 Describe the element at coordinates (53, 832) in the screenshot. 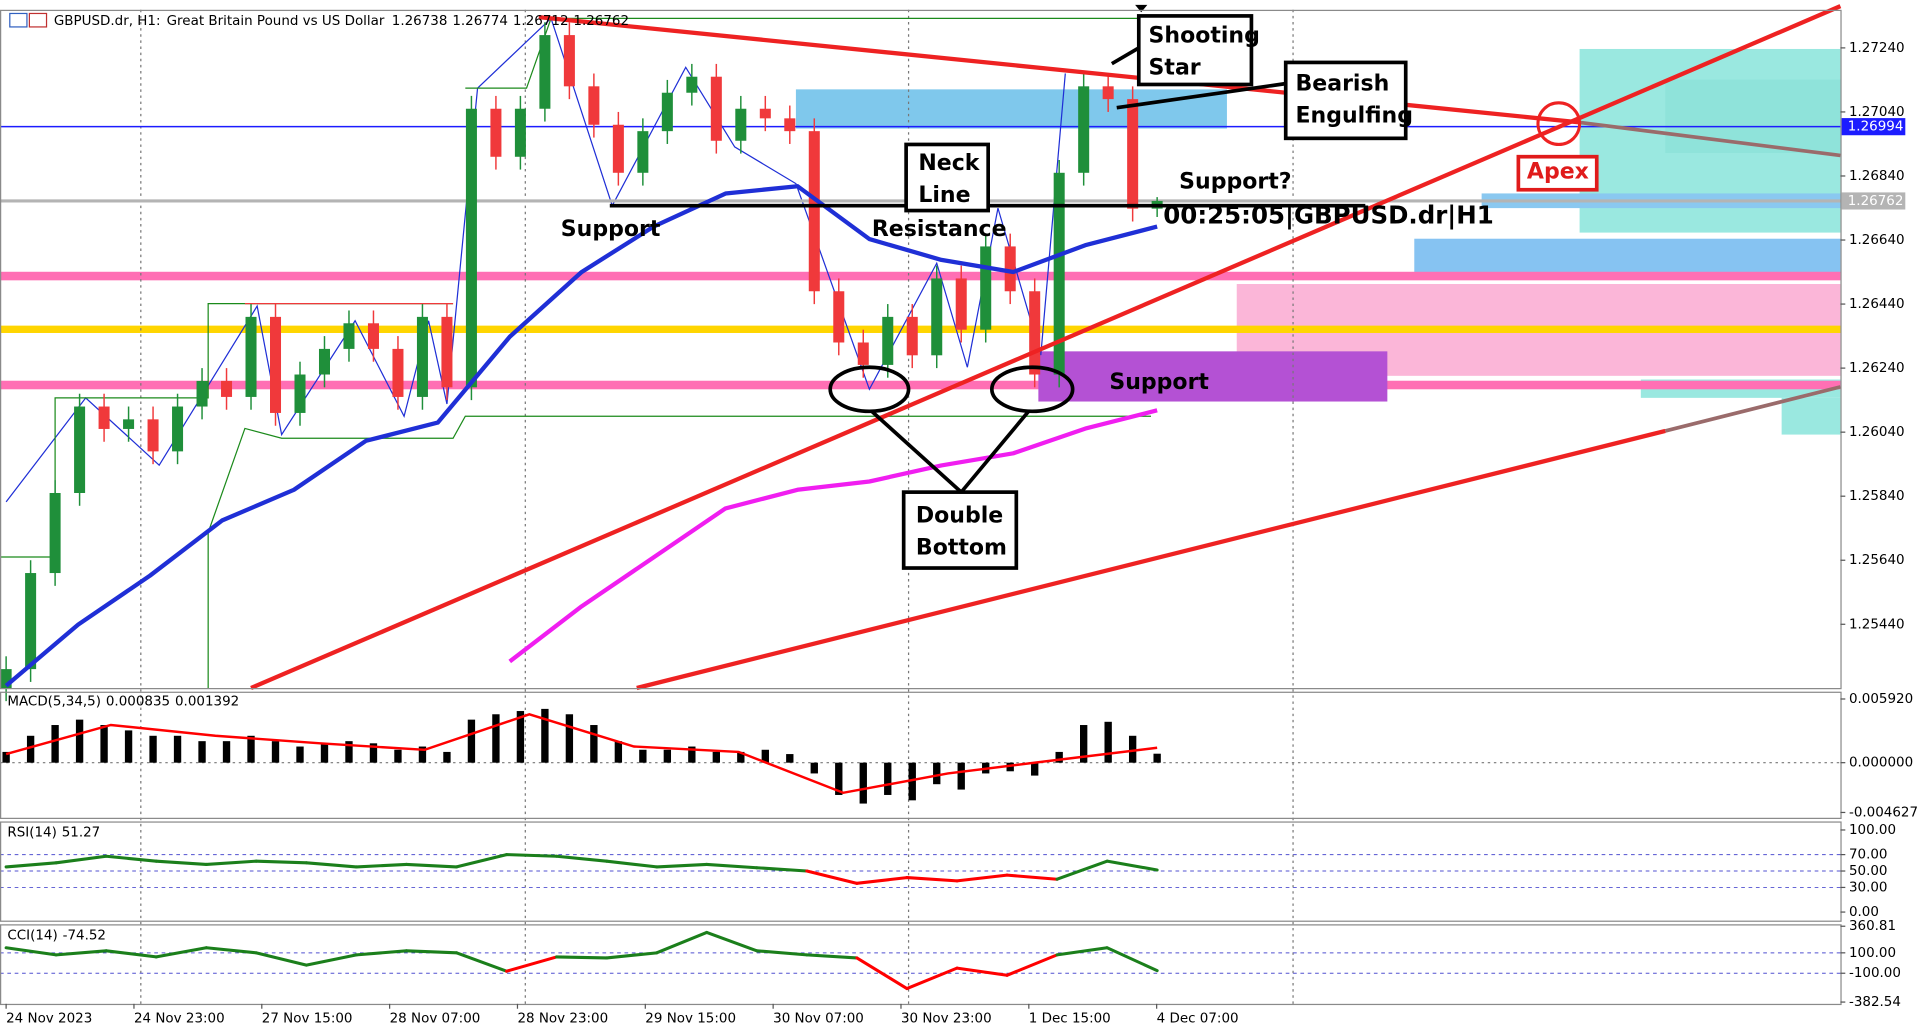

I see `rsi-header: RSI(14) 51.27` at that location.